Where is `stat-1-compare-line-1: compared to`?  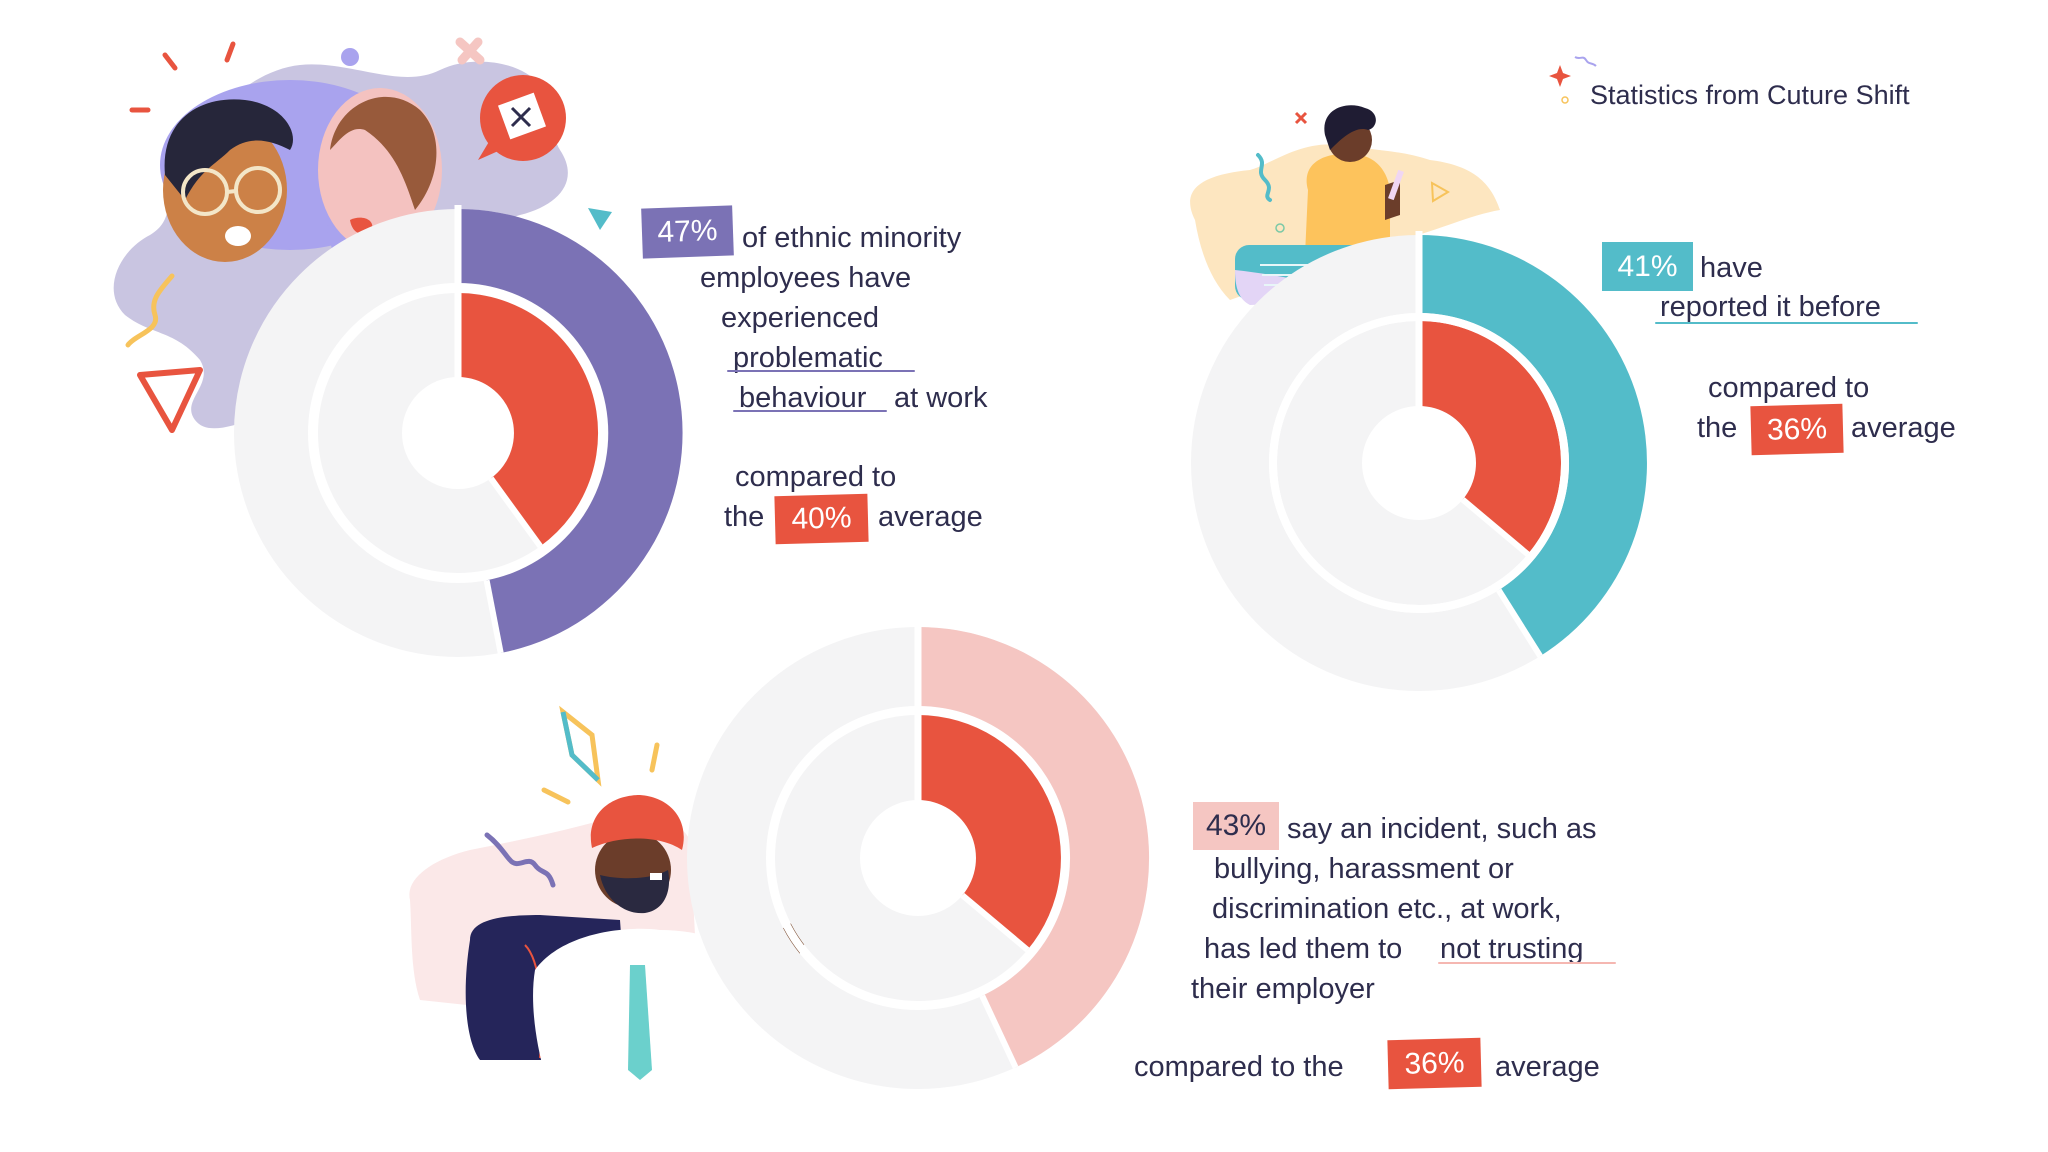
stat-1-compare-line-1: compared to is located at coordinates (816, 477).